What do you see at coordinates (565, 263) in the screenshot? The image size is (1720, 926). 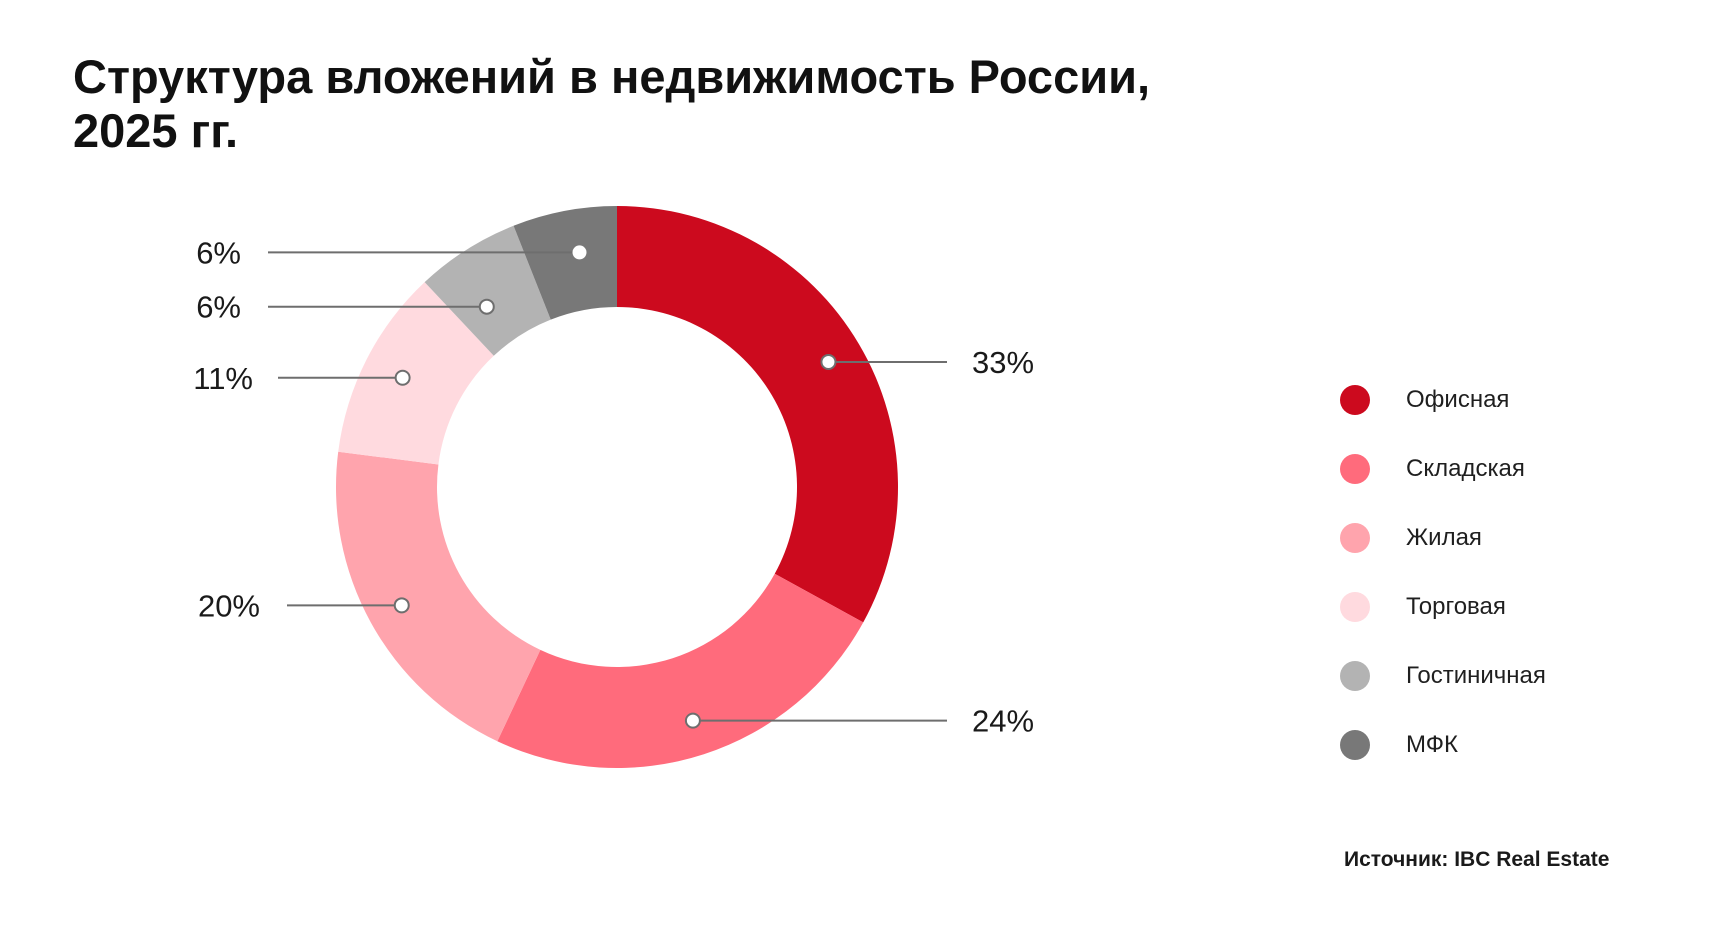 I see `slice-mfc` at bounding box center [565, 263].